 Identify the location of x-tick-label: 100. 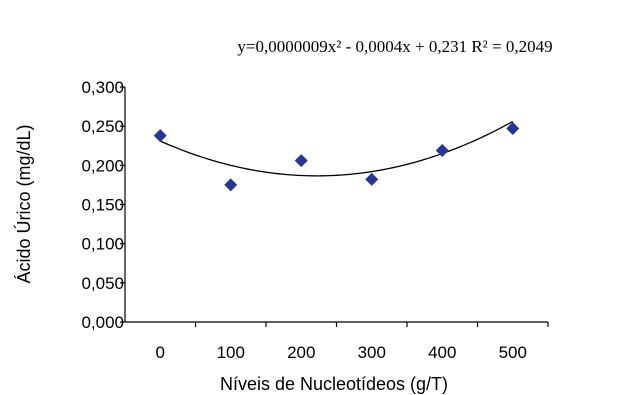
(231, 352).